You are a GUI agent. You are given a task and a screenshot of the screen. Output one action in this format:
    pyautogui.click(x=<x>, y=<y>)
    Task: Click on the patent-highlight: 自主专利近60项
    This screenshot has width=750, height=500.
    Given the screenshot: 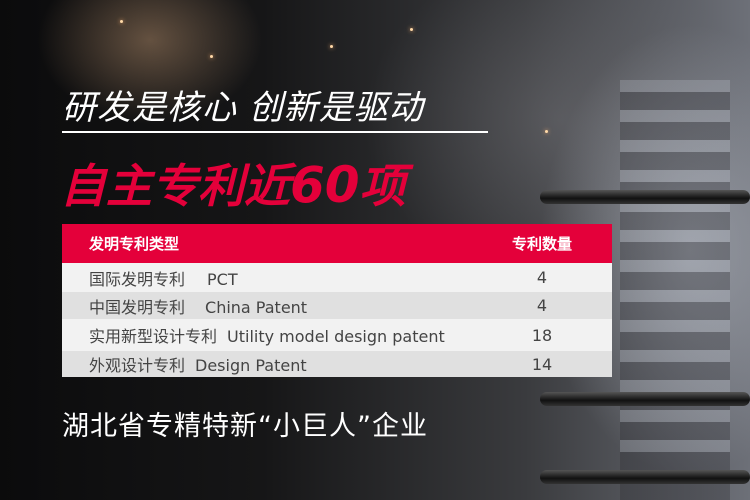 What is the action you would take?
    pyautogui.click(x=233, y=183)
    